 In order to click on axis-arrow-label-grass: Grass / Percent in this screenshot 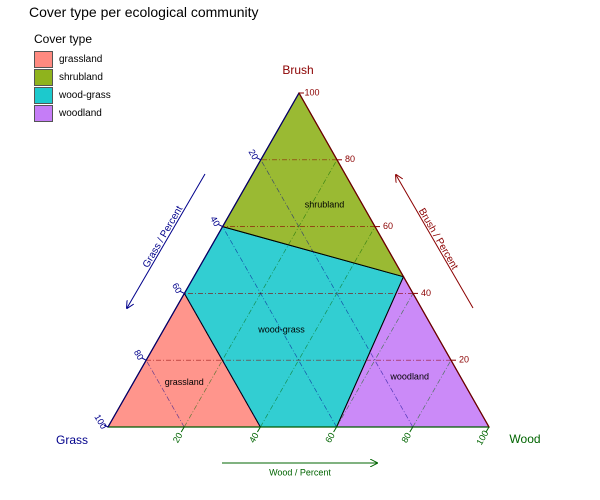, I will do `click(163, 237)`.